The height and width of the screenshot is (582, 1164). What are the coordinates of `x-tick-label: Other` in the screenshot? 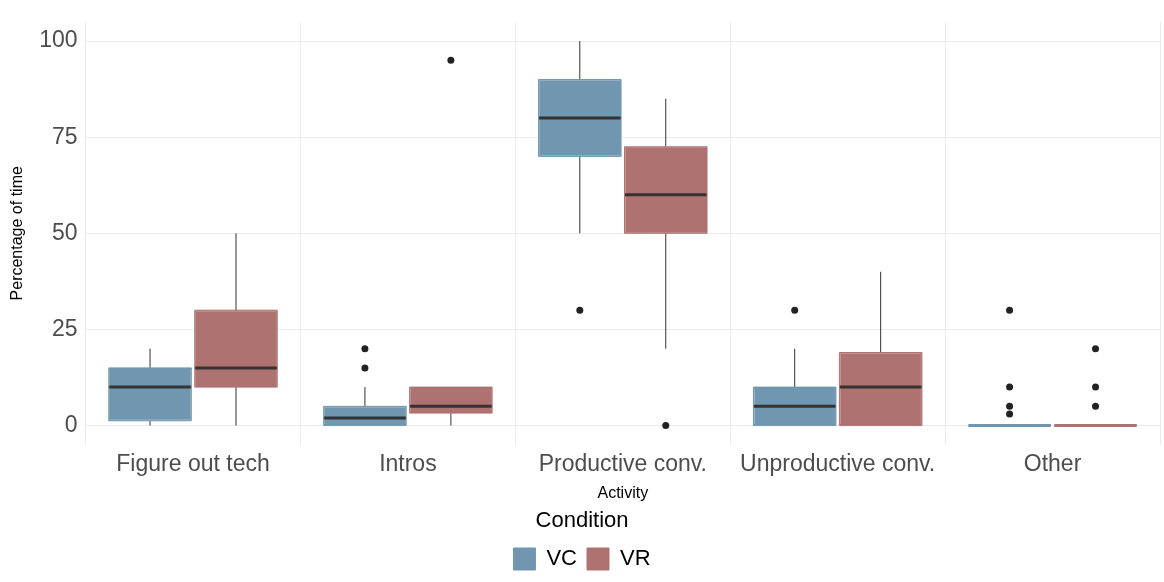 It's located at (1052, 462).